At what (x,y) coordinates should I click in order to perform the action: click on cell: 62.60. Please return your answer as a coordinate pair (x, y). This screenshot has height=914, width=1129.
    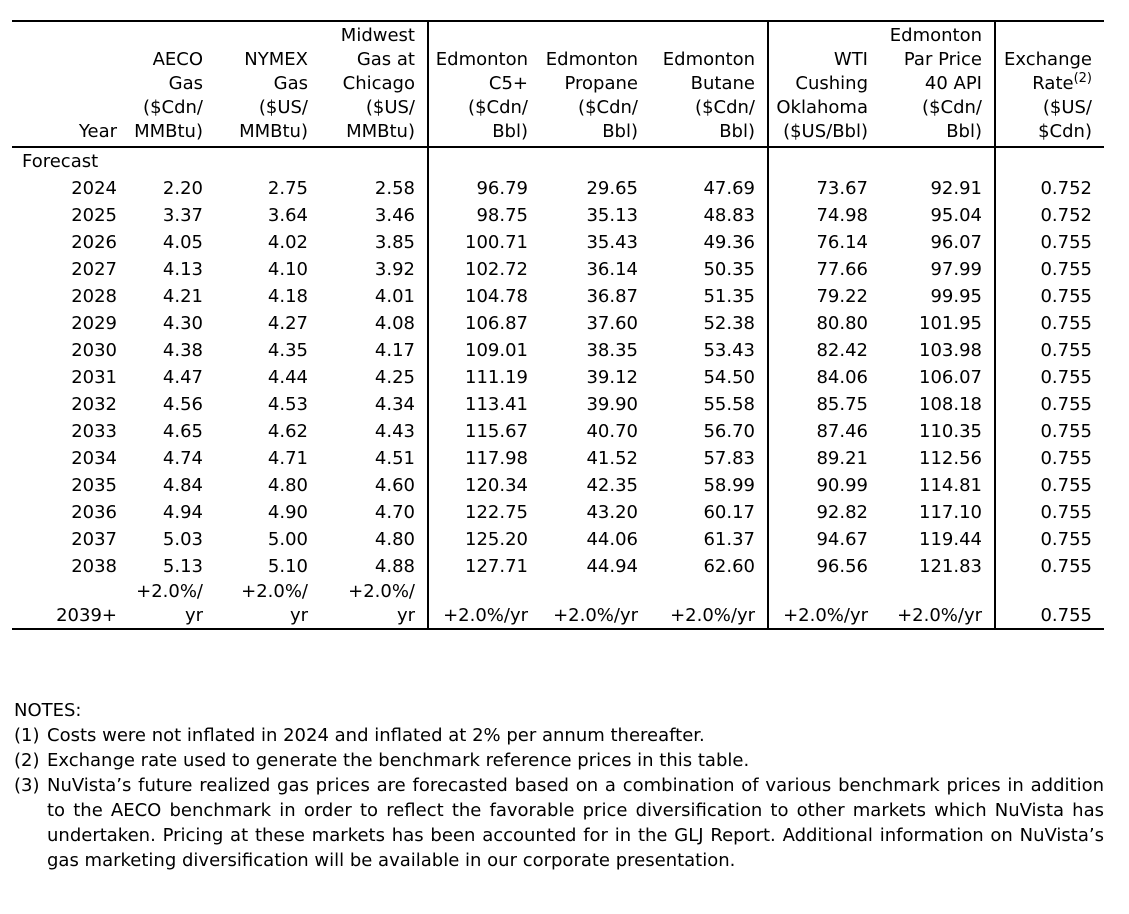
    Looking at the image, I should click on (729, 566).